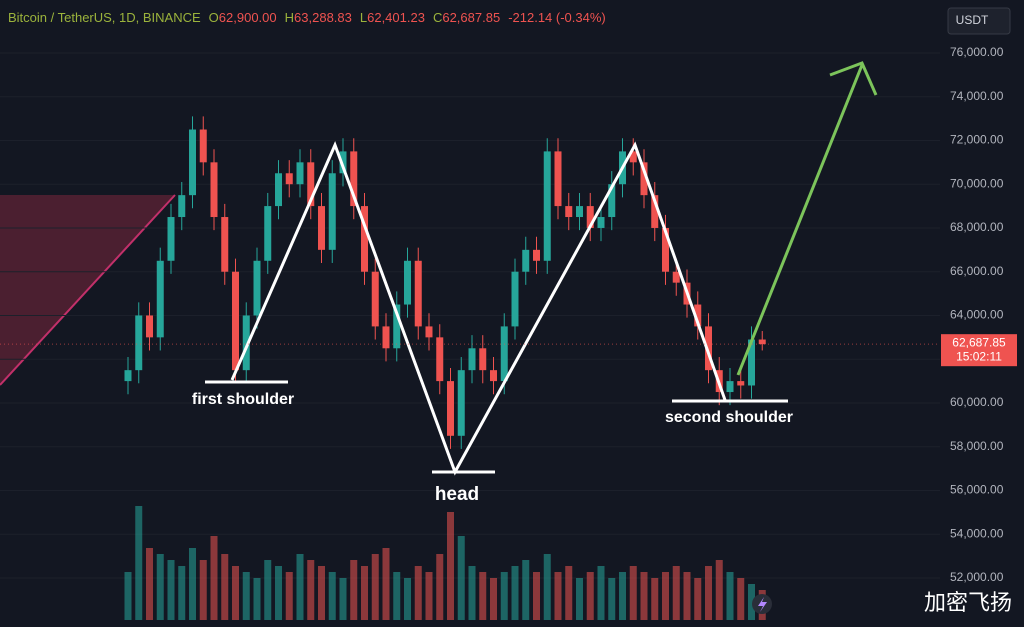 This screenshot has width=1024, height=627. I want to click on arrow-line, so click(800, 220).